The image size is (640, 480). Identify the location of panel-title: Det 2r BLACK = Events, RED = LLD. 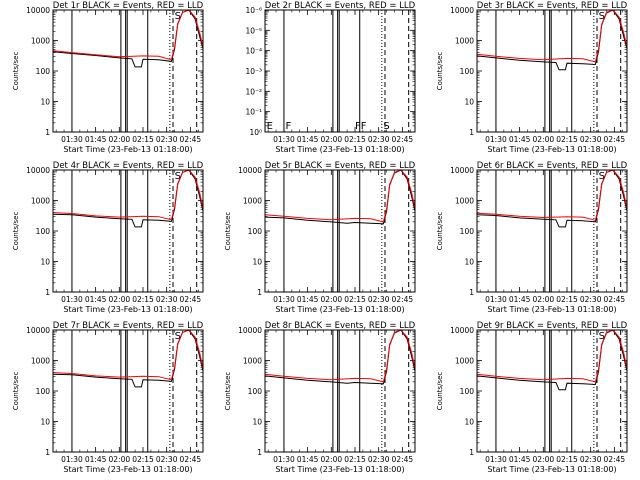
(340, 6).